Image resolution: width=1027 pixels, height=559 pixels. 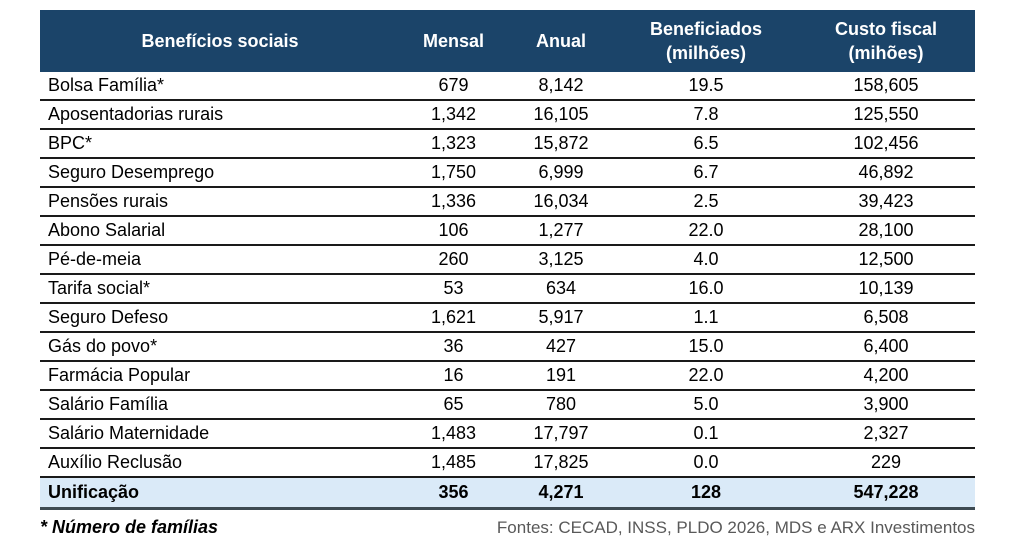 I want to click on custo-fiscal-cell: 28,100, so click(x=886, y=231).